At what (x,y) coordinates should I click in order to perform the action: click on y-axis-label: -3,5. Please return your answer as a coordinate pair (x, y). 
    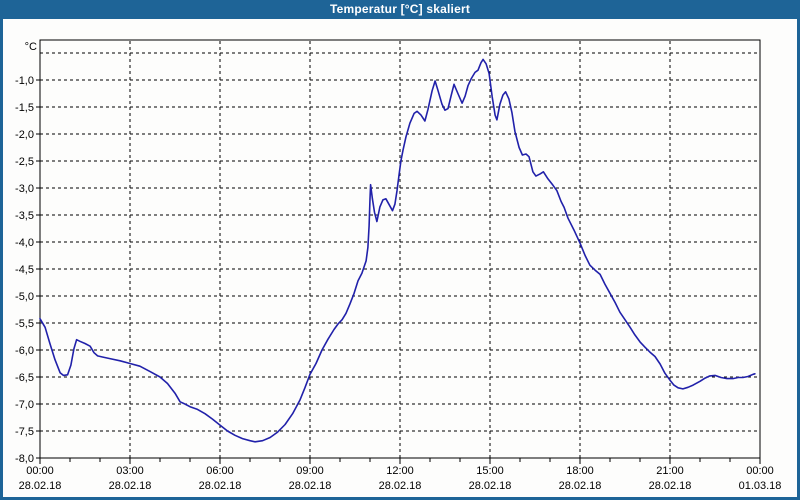
    Looking at the image, I should click on (24, 216).